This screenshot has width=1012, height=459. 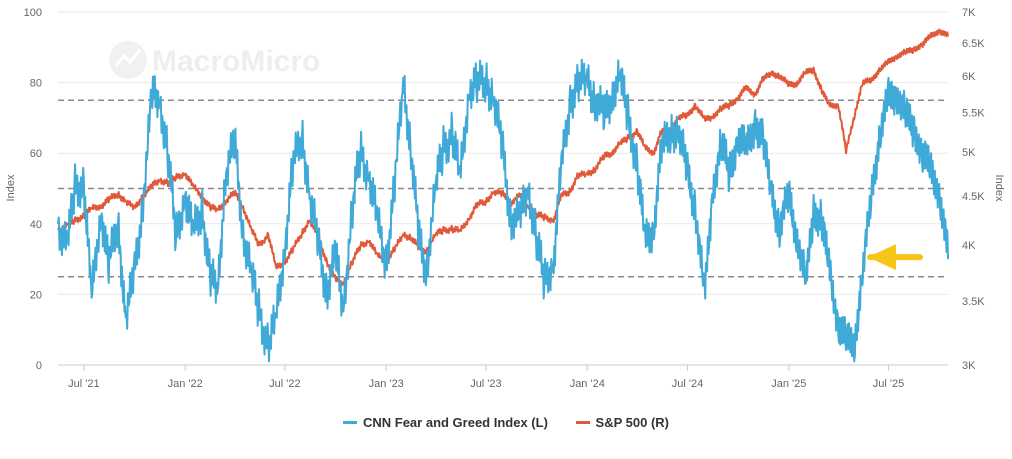 I want to click on watermark-text: MacroMicro, so click(x=236, y=61).